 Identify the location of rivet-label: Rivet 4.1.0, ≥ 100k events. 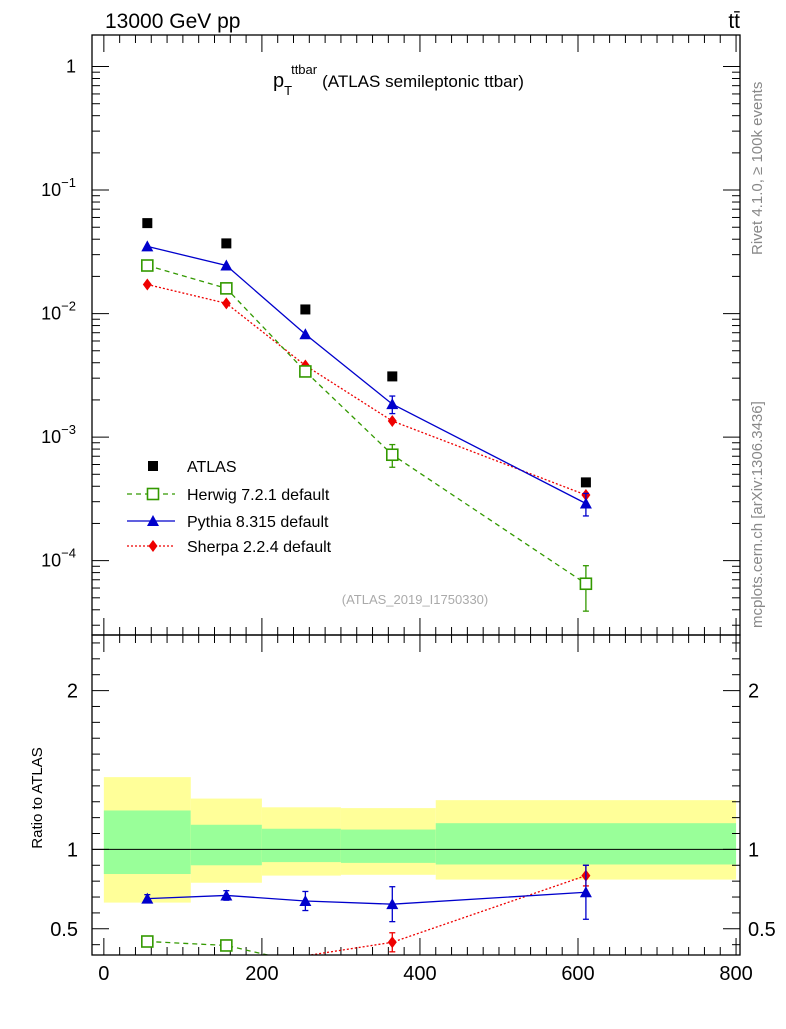
(757, 168).